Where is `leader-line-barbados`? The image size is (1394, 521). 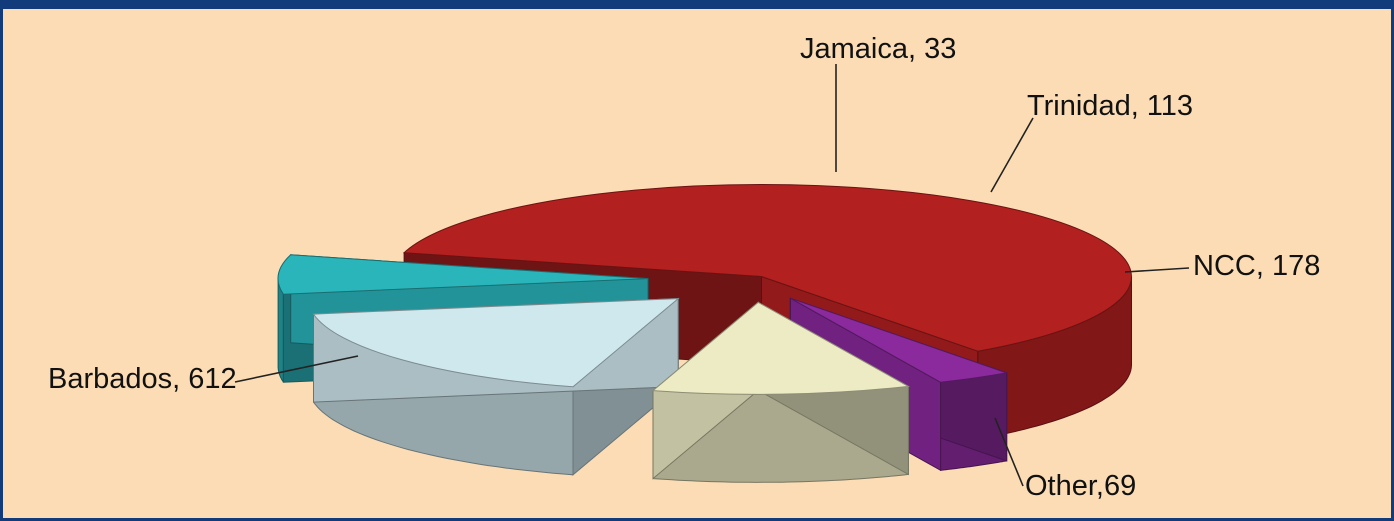
leader-line-barbados is located at coordinates (296, 369).